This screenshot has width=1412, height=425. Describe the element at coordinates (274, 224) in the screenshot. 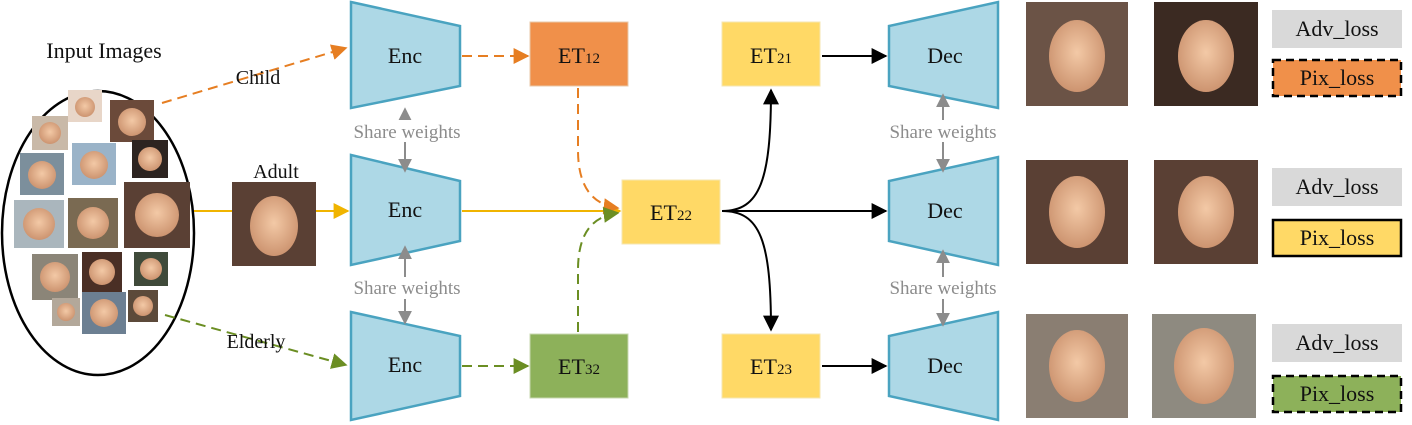

I see `adult-sample-photo` at that location.